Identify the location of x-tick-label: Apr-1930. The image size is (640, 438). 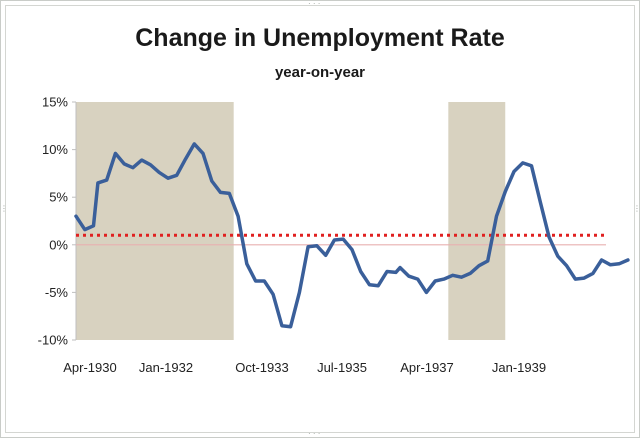
(89, 367).